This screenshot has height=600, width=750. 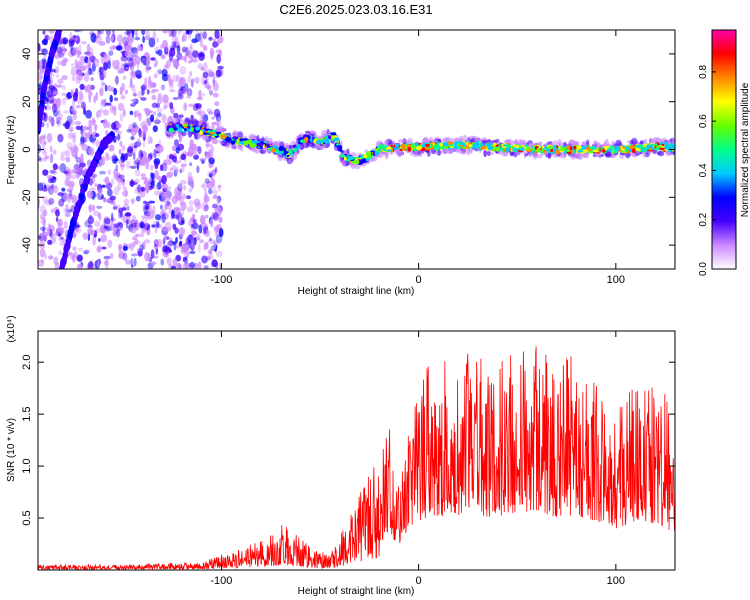 What do you see at coordinates (703, 269) in the screenshot?
I see `colorbar-tick-label: 0.0` at bounding box center [703, 269].